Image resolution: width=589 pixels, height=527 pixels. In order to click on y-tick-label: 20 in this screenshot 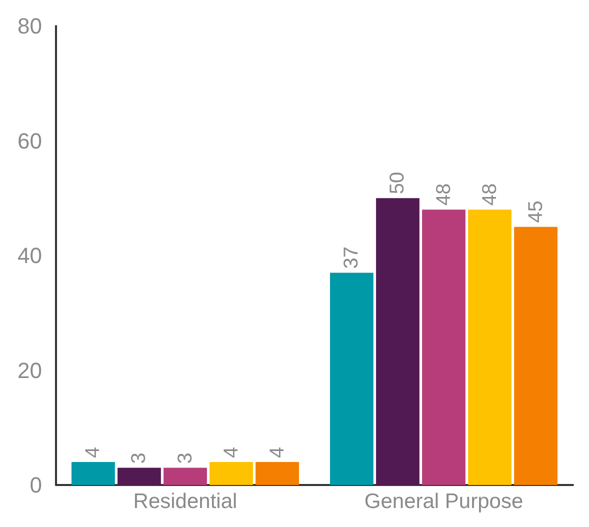, I will do `click(30, 370)`.